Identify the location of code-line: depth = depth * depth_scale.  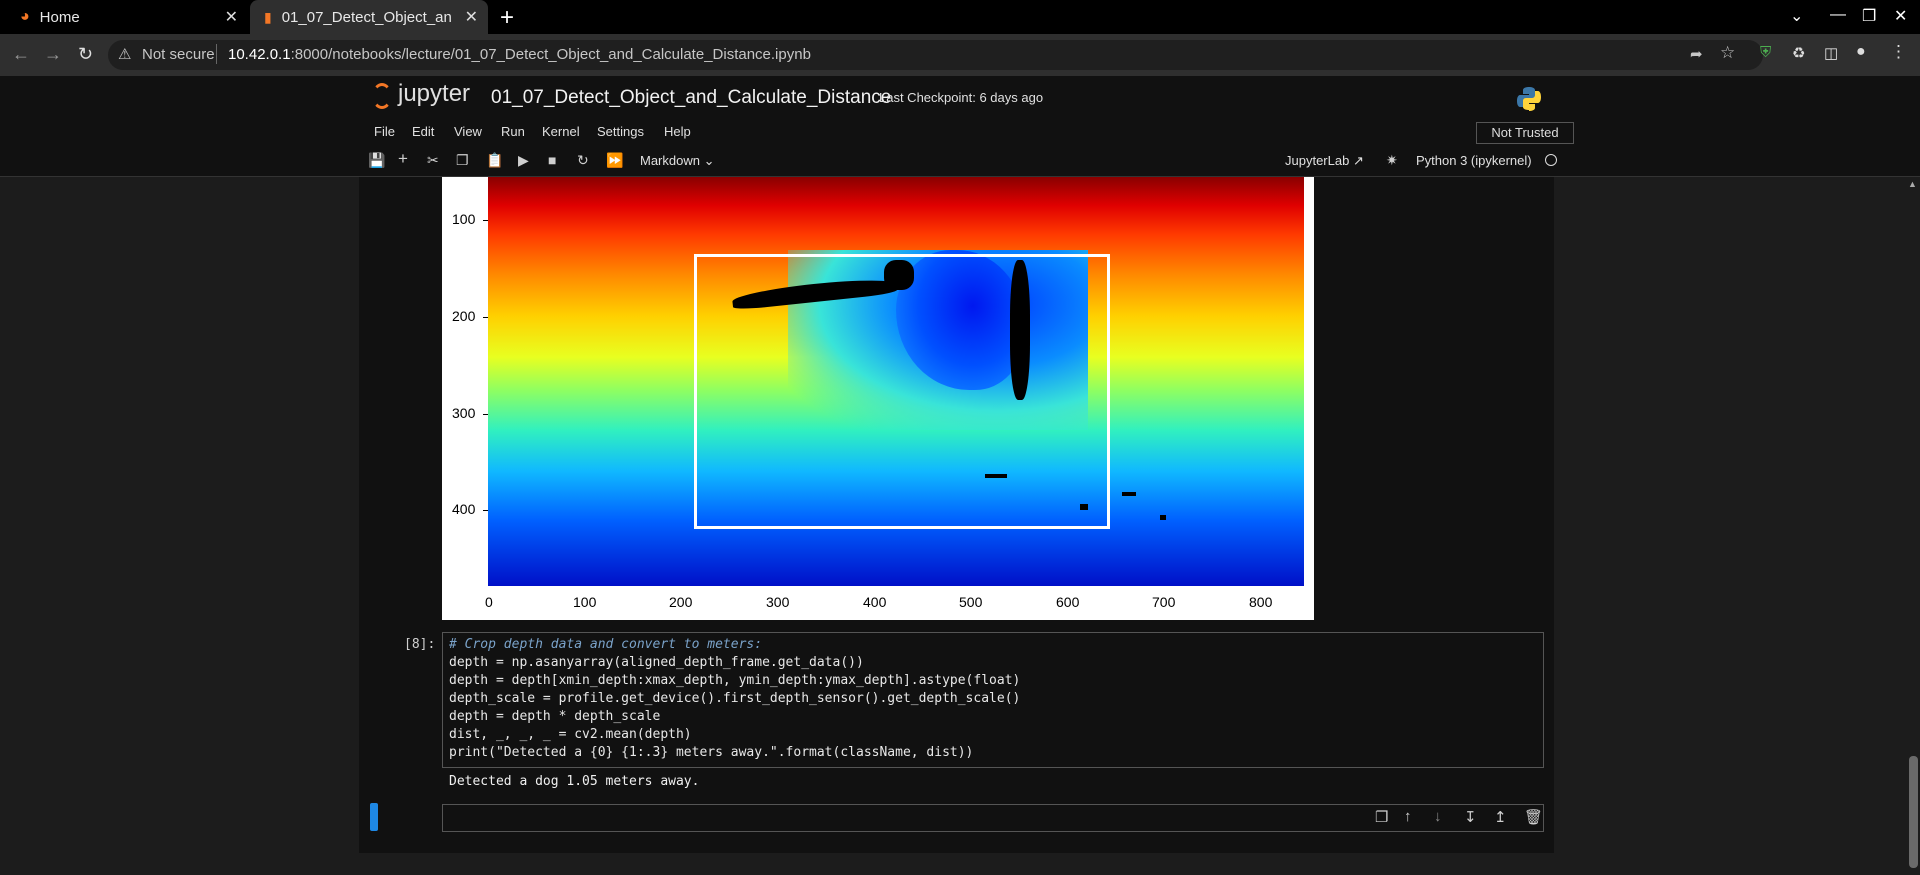
(554, 716).